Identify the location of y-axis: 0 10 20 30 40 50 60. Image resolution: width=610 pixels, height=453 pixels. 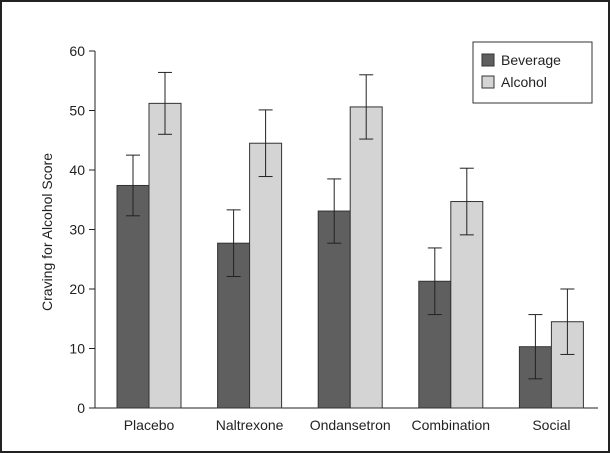
(82, 229).